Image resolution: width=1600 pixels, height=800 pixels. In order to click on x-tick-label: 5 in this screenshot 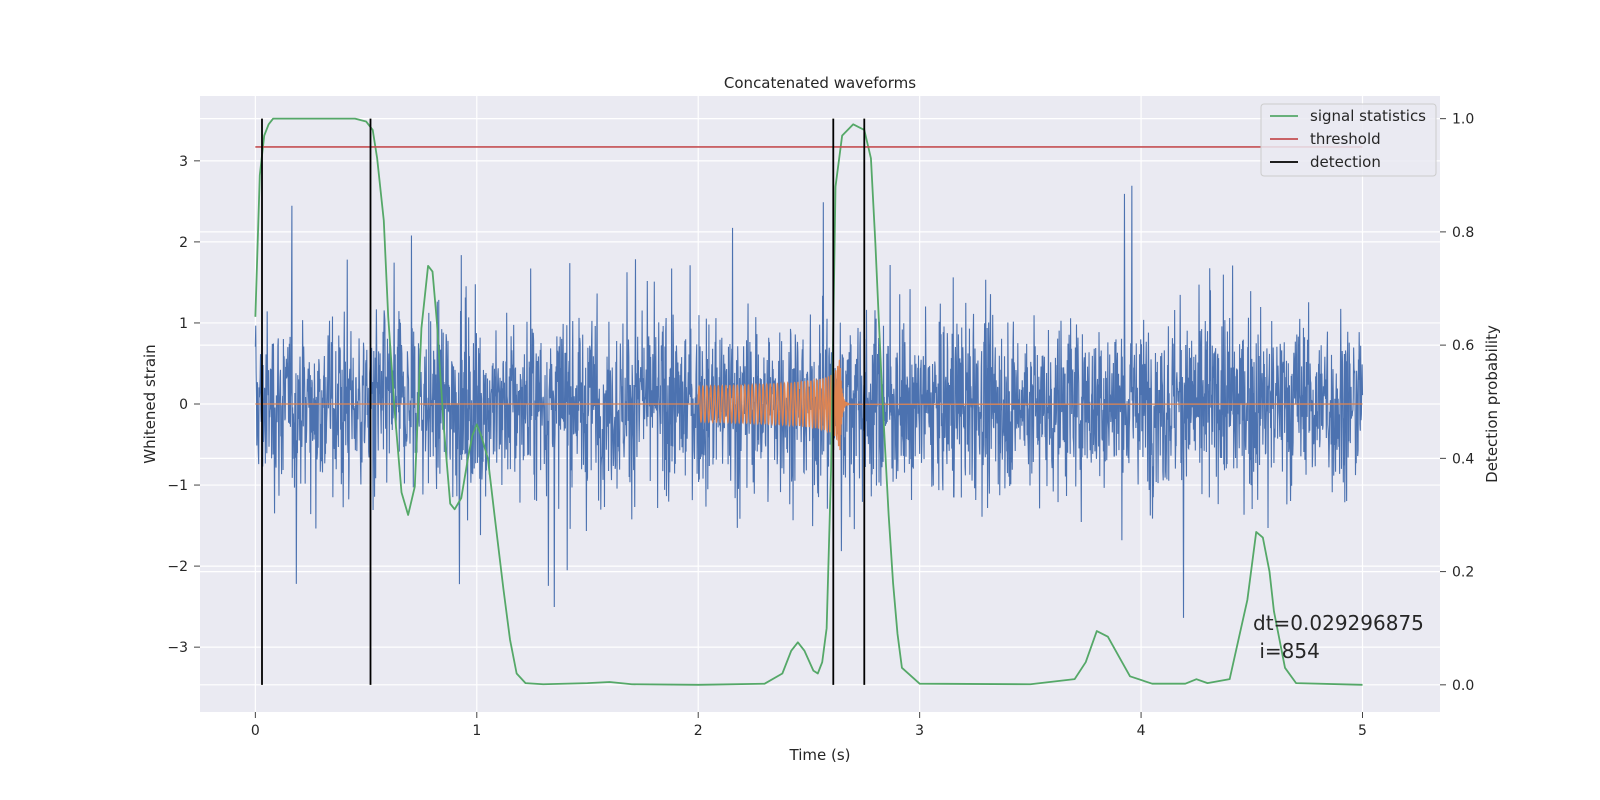, I will do `click(1362, 731)`.